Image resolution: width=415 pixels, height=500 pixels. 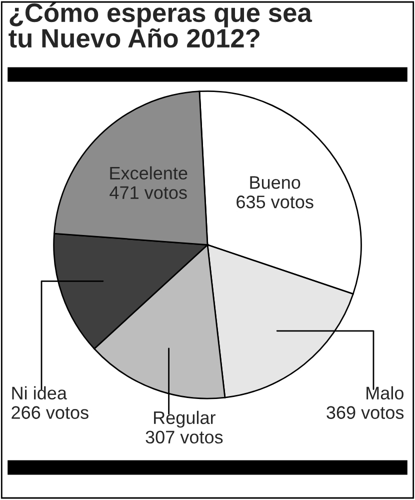 What do you see at coordinates (365, 412) in the screenshot?
I see `data-label: 369 votos` at bounding box center [365, 412].